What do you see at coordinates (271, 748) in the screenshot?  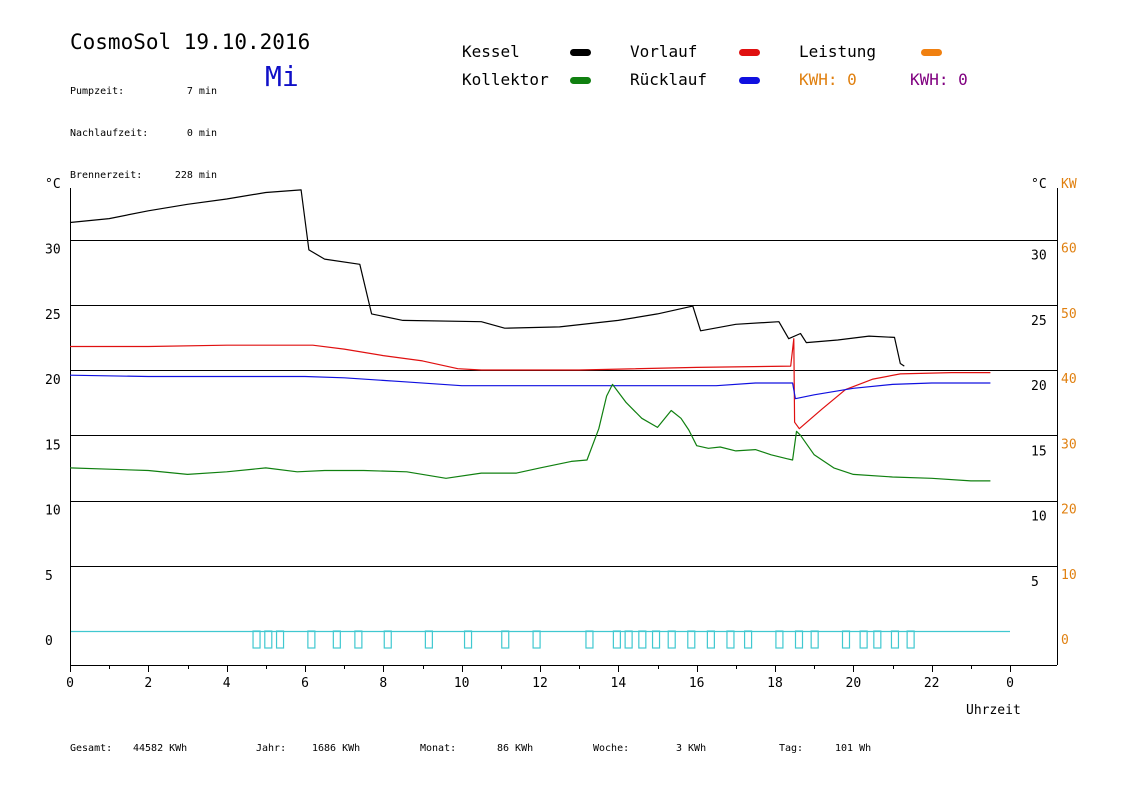 I see `stat-jahr-label: Jahr:` at bounding box center [271, 748].